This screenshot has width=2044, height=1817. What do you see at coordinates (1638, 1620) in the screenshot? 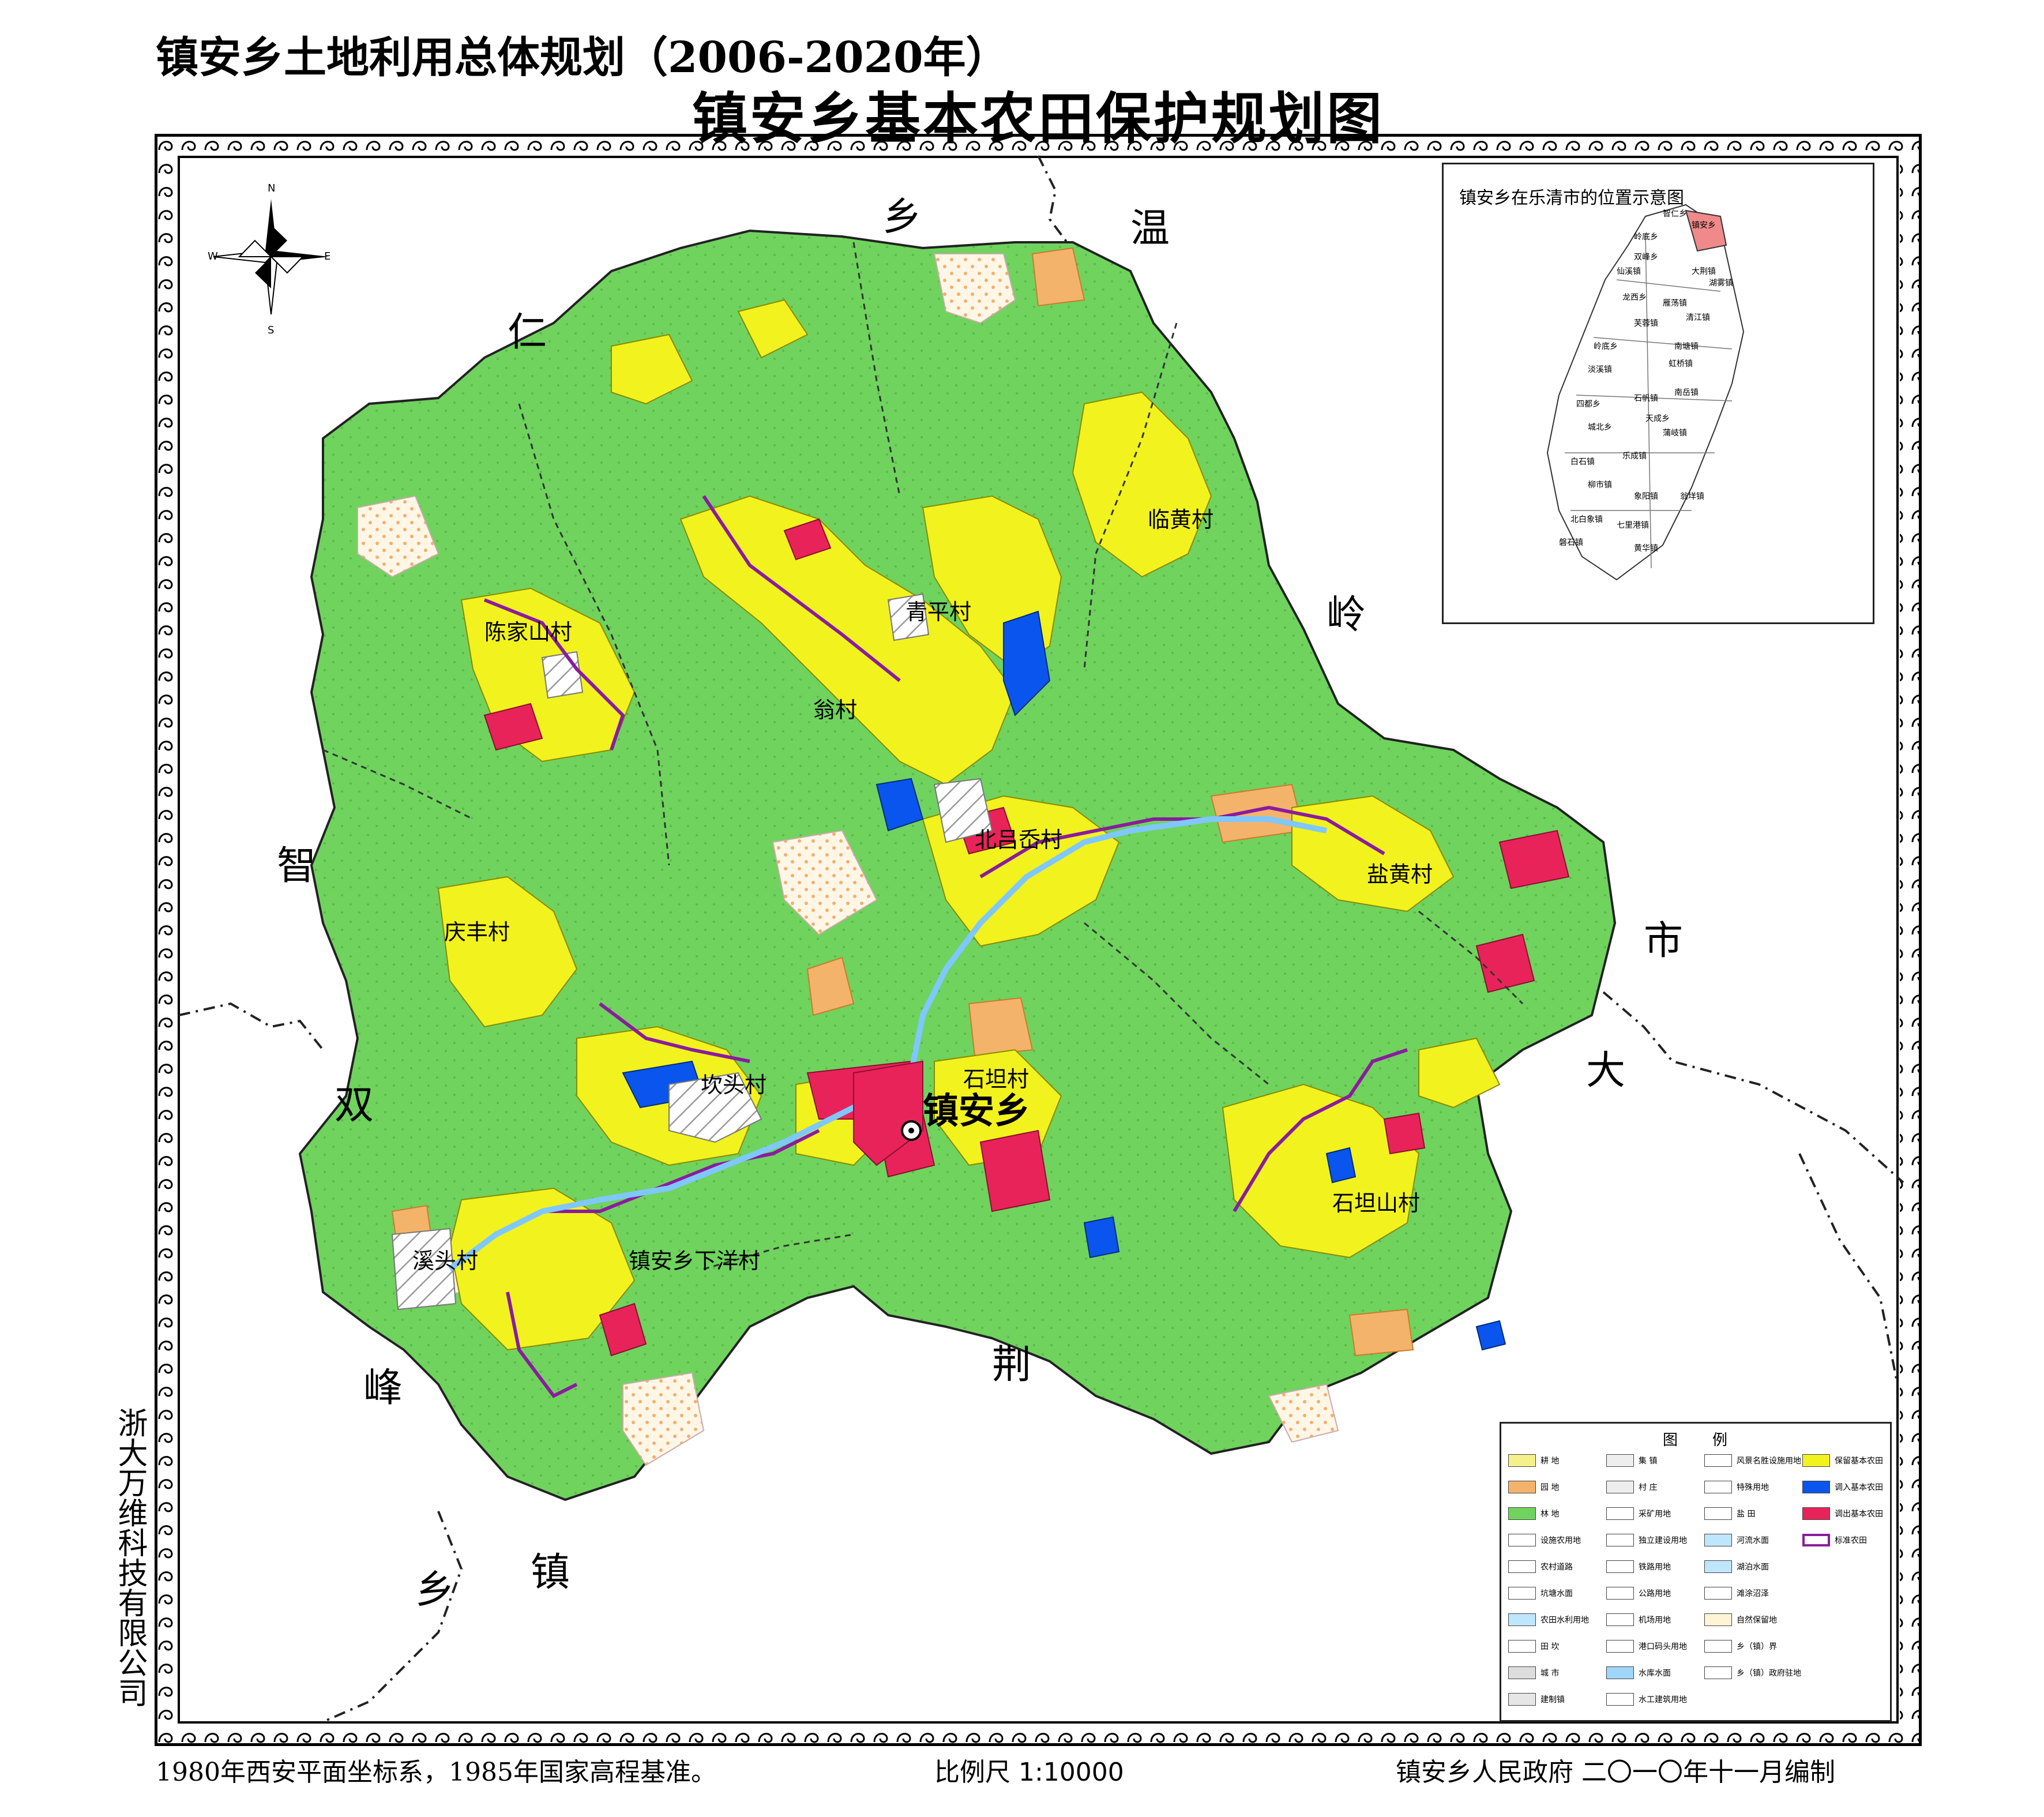
I see `legend-item: 机场用地` at bounding box center [1638, 1620].